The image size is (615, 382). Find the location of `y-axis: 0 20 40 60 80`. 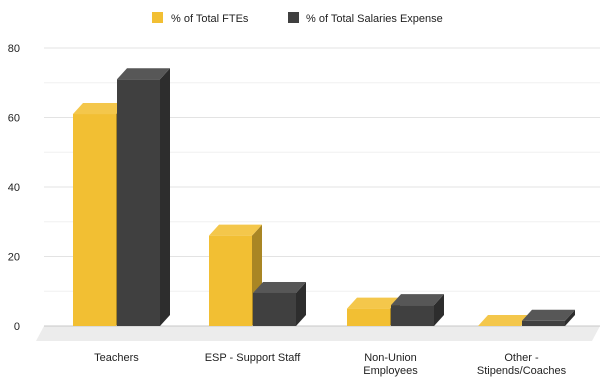

y-axis: 0 20 40 60 80 is located at coordinates (14, 188).